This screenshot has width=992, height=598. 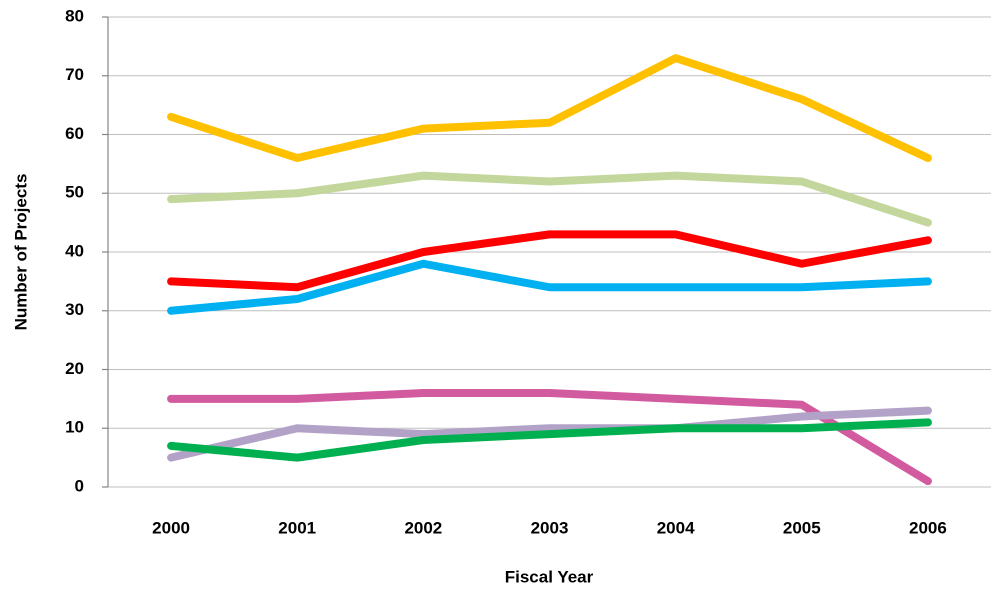 I want to click on x-tick-label: 2001, so click(x=297, y=527).